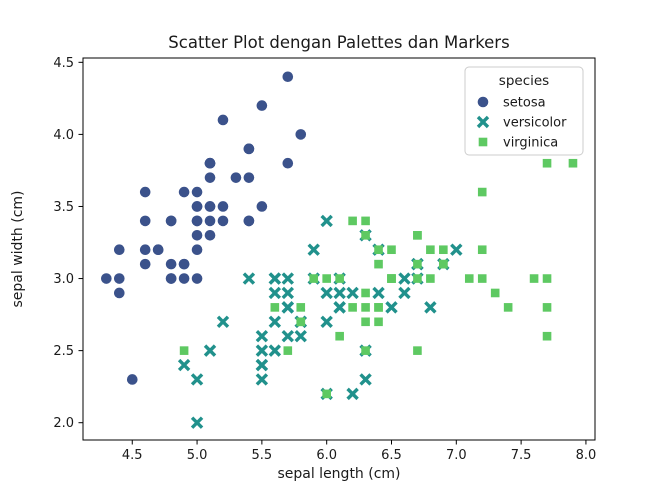 Image resolution: width=660 pixels, height=499 pixels. What do you see at coordinates (483, 142) in the screenshot?
I see `legend-marker-virginica` at bounding box center [483, 142].